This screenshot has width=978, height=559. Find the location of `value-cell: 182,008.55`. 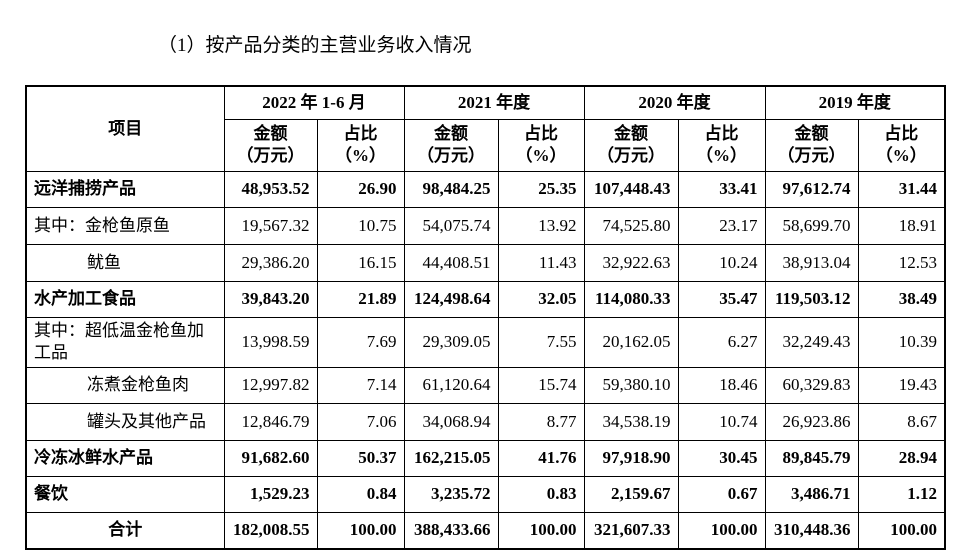

value-cell: 182,008.55 is located at coordinates (270, 530).